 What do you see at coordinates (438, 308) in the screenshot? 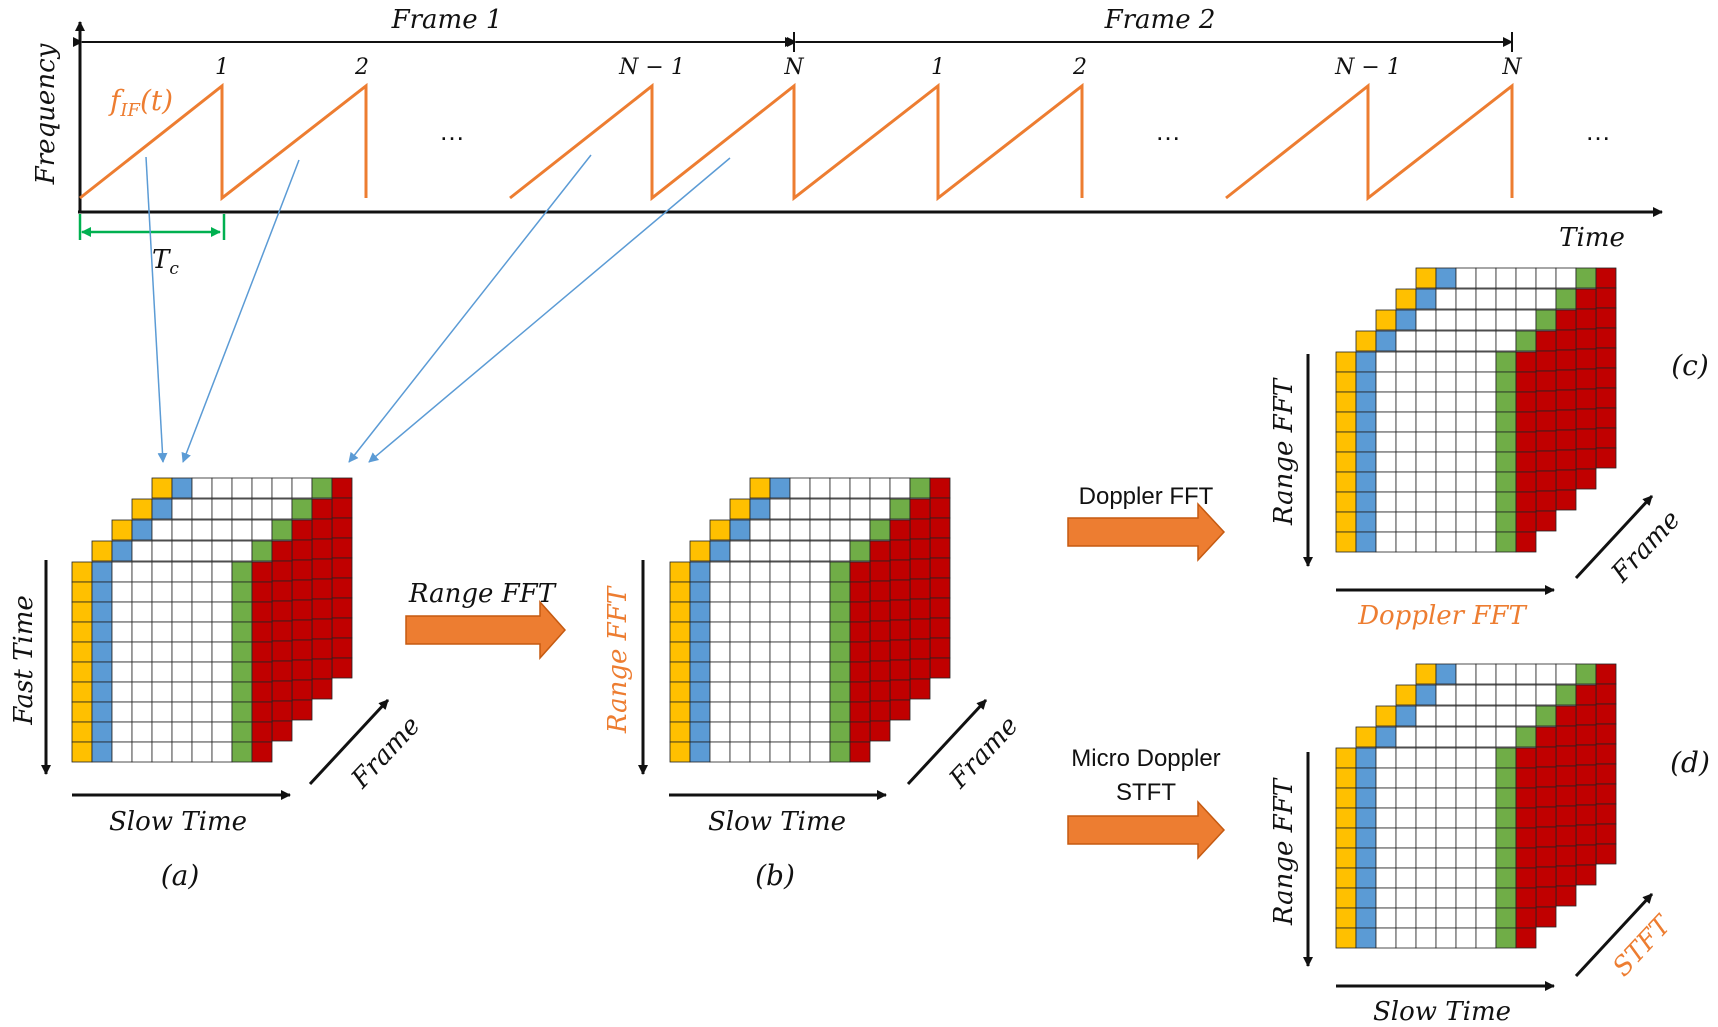
I see `chirp-mapping-lines` at bounding box center [438, 308].